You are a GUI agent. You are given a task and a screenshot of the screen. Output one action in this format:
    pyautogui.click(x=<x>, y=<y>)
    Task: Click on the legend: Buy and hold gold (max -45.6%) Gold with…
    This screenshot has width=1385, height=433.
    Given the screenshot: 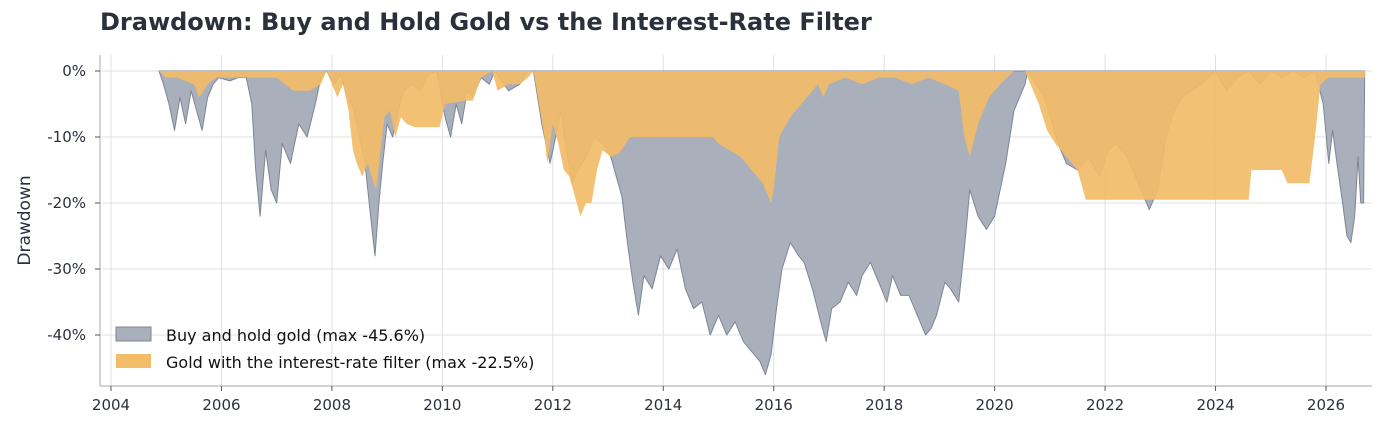 What is the action you would take?
    pyautogui.click(x=324, y=349)
    